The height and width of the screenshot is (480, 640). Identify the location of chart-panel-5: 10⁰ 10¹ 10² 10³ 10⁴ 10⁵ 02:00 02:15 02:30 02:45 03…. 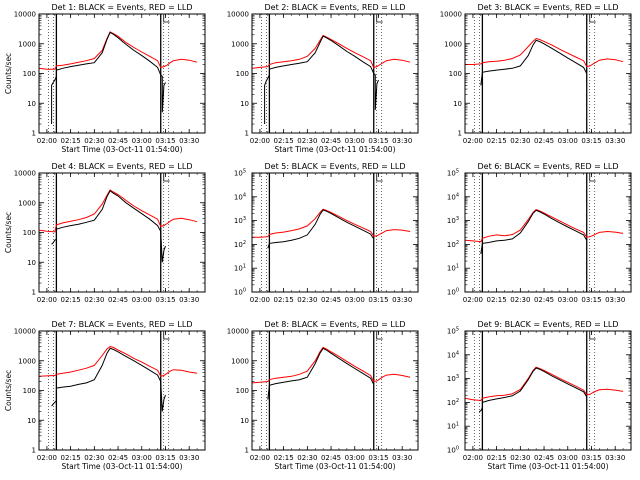
(326, 233).